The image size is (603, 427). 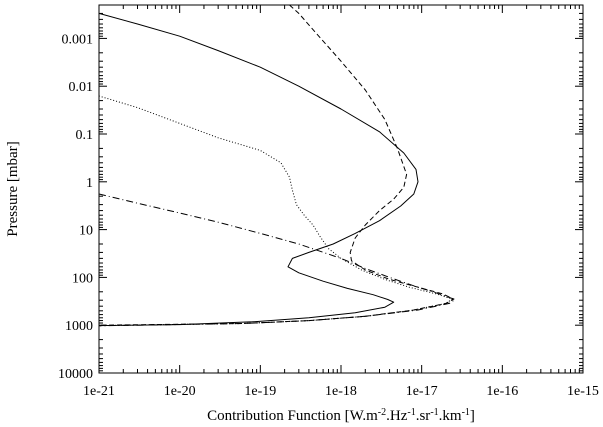 I want to click on x-tick-label: 1e-15, so click(x=583, y=391).